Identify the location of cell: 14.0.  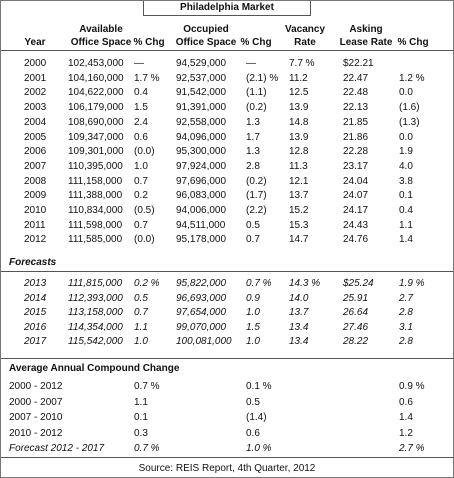
(299, 298).